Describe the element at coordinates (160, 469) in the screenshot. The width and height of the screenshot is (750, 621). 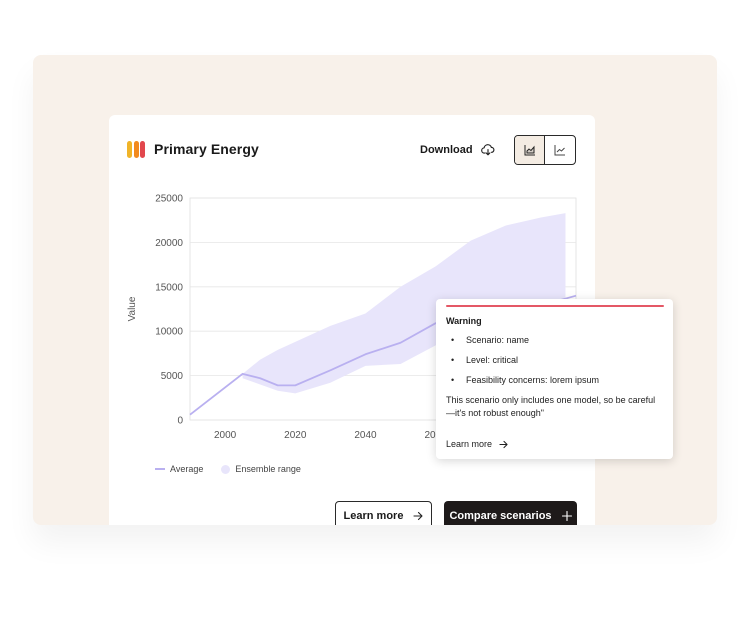
I see `legend-line-swatch` at that location.